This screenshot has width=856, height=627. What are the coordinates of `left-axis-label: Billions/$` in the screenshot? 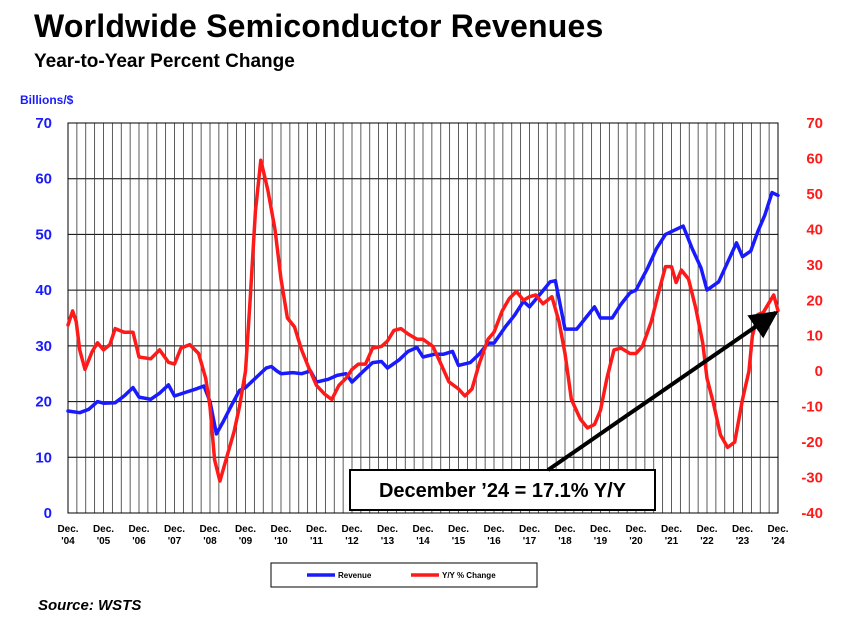 It's located at (47, 100).